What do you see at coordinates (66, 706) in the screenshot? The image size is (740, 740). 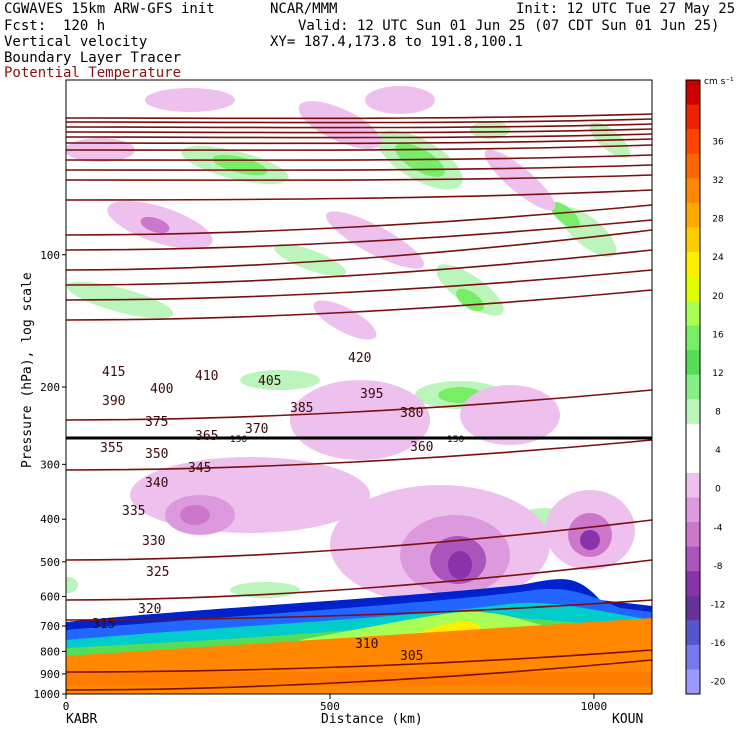 I see `x-tick-label: 0` at bounding box center [66, 706].